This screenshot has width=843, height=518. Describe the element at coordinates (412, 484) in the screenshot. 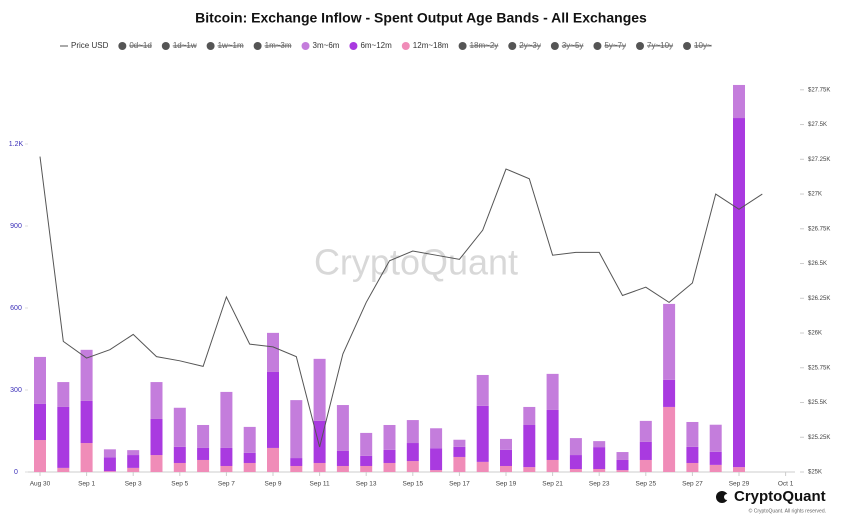

I see `x-tick-label: Sep 15` at that location.